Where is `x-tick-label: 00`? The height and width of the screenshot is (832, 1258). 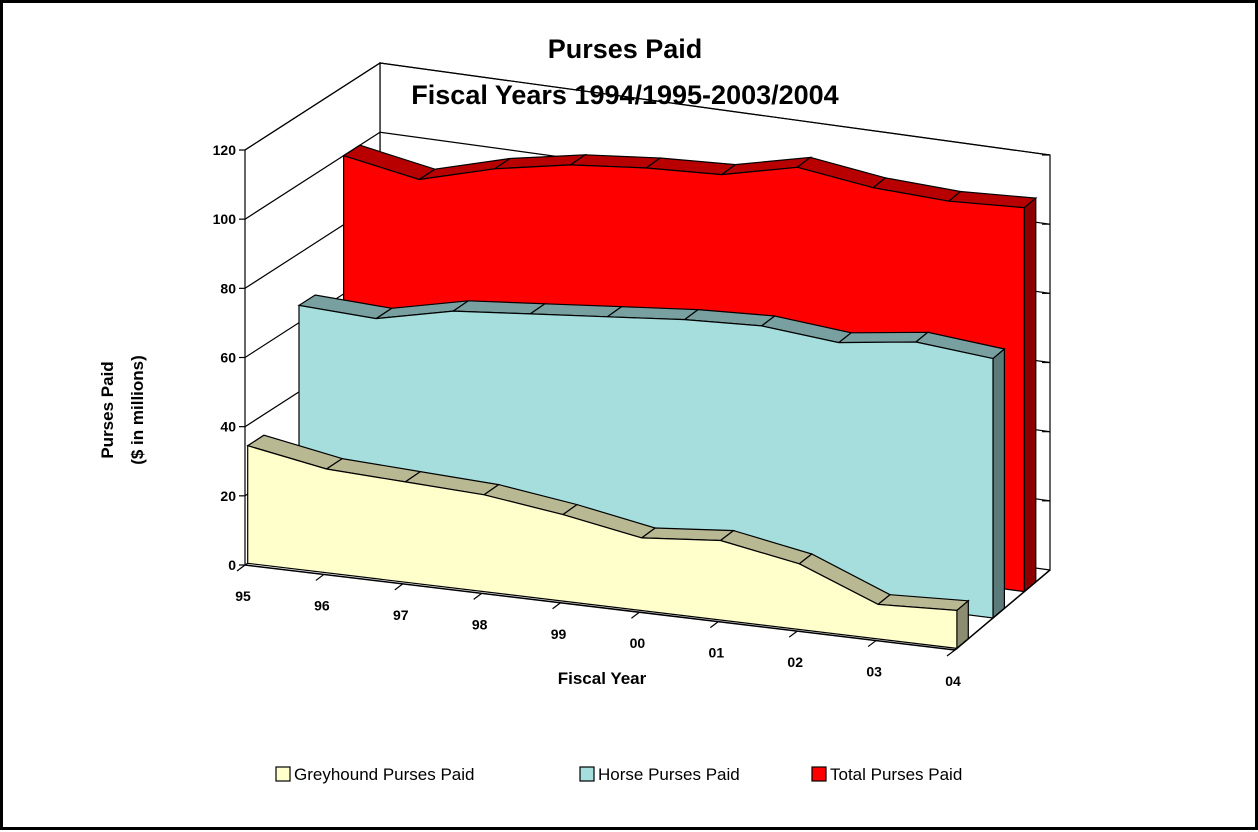 x-tick-label: 00 is located at coordinates (638, 643).